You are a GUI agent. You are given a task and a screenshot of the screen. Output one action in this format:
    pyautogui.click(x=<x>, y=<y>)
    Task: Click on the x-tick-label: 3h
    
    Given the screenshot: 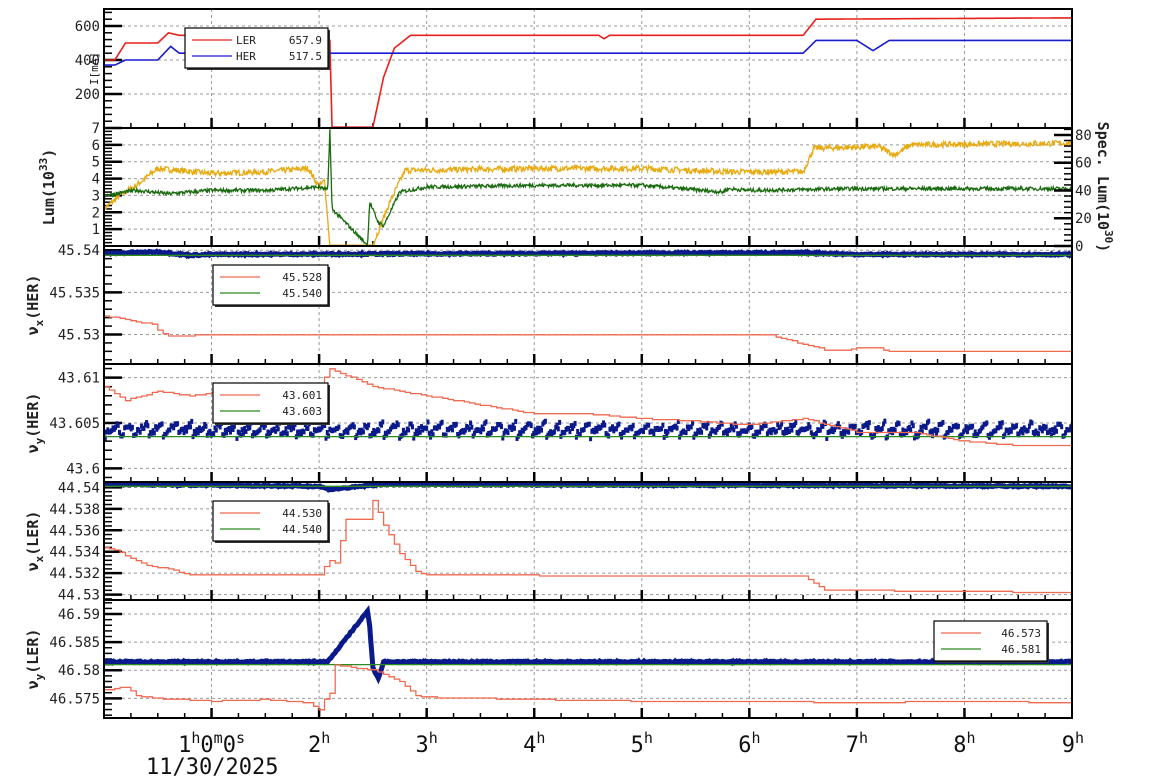 What is the action you would take?
    pyautogui.click(x=427, y=743)
    